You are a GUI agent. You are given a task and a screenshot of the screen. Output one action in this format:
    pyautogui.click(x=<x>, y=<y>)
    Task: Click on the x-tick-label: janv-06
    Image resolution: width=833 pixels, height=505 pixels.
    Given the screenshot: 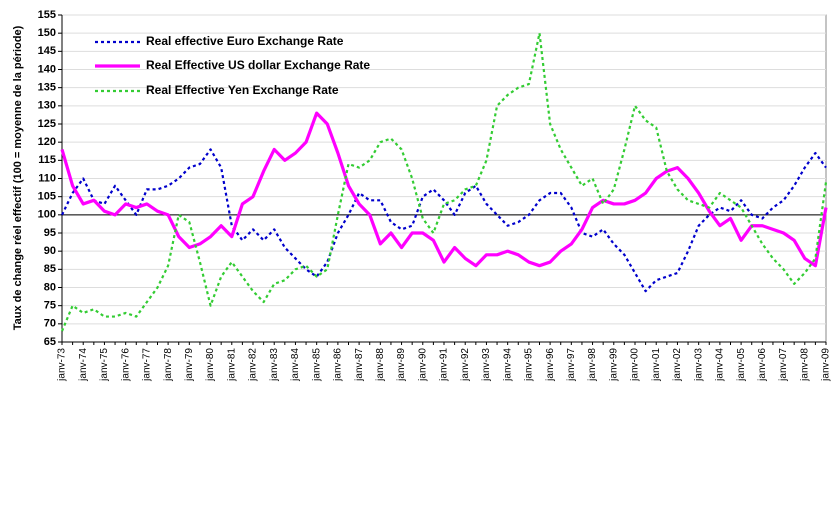 What is the action you would take?
    pyautogui.click(x=762, y=365)
    